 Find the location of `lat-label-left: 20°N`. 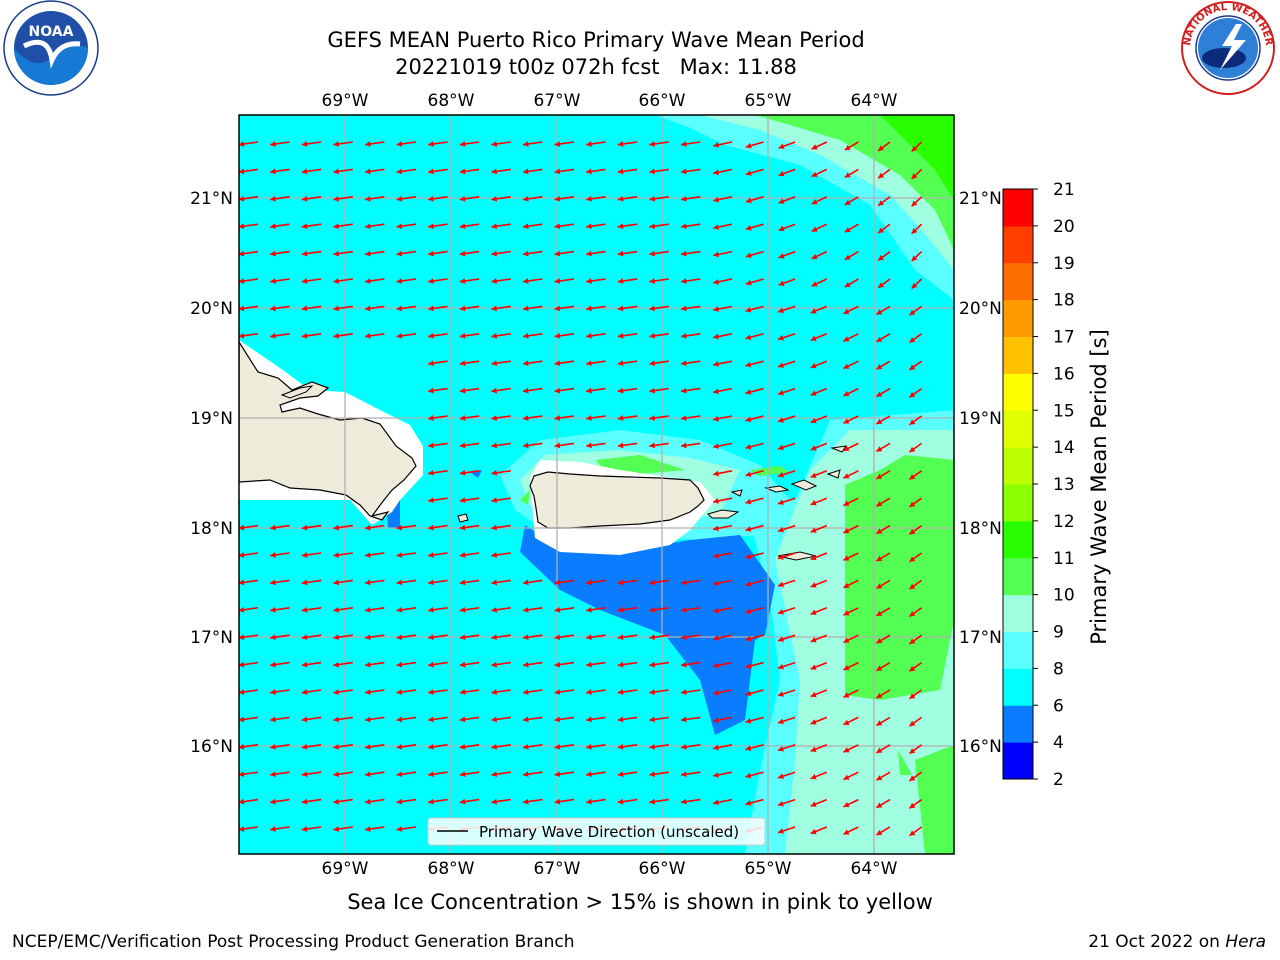

lat-label-left: 20°N is located at coordinates (211, 309).